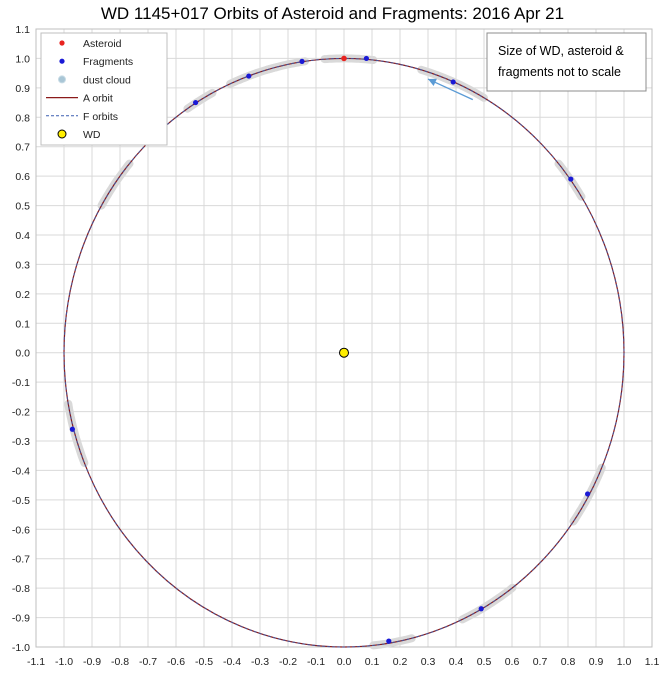 The width and height of the screenshot is (665, 677). What do you see at coordinates (21, 648) in the screenshot?
I see `y-tick-label: -1.0` at bounding box center [21, 648].